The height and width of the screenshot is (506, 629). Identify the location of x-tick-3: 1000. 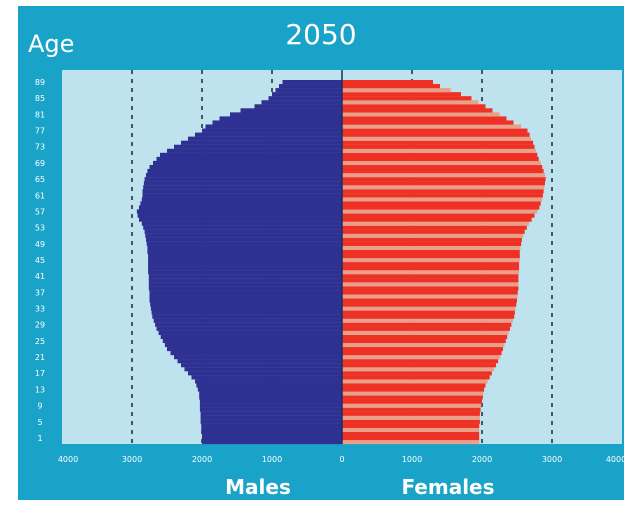
(272, 459).